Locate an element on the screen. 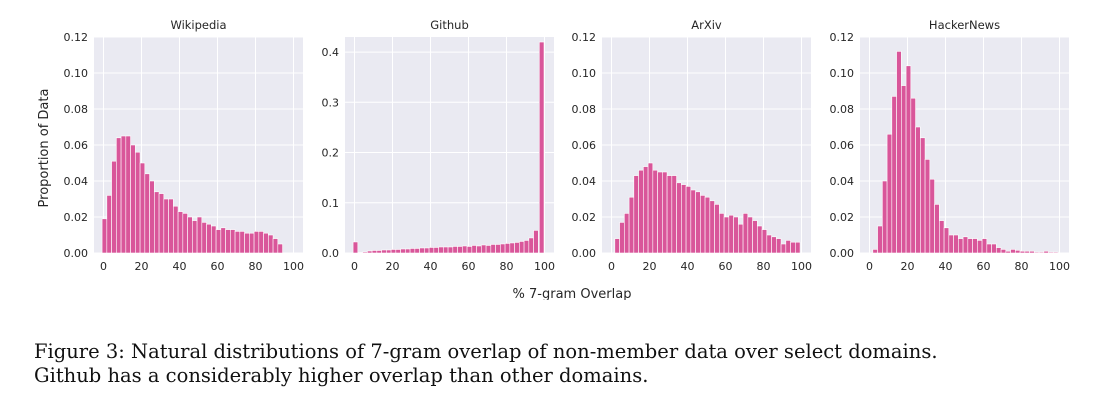  x-tick-label: 0 is located at coordinates (354, 266).